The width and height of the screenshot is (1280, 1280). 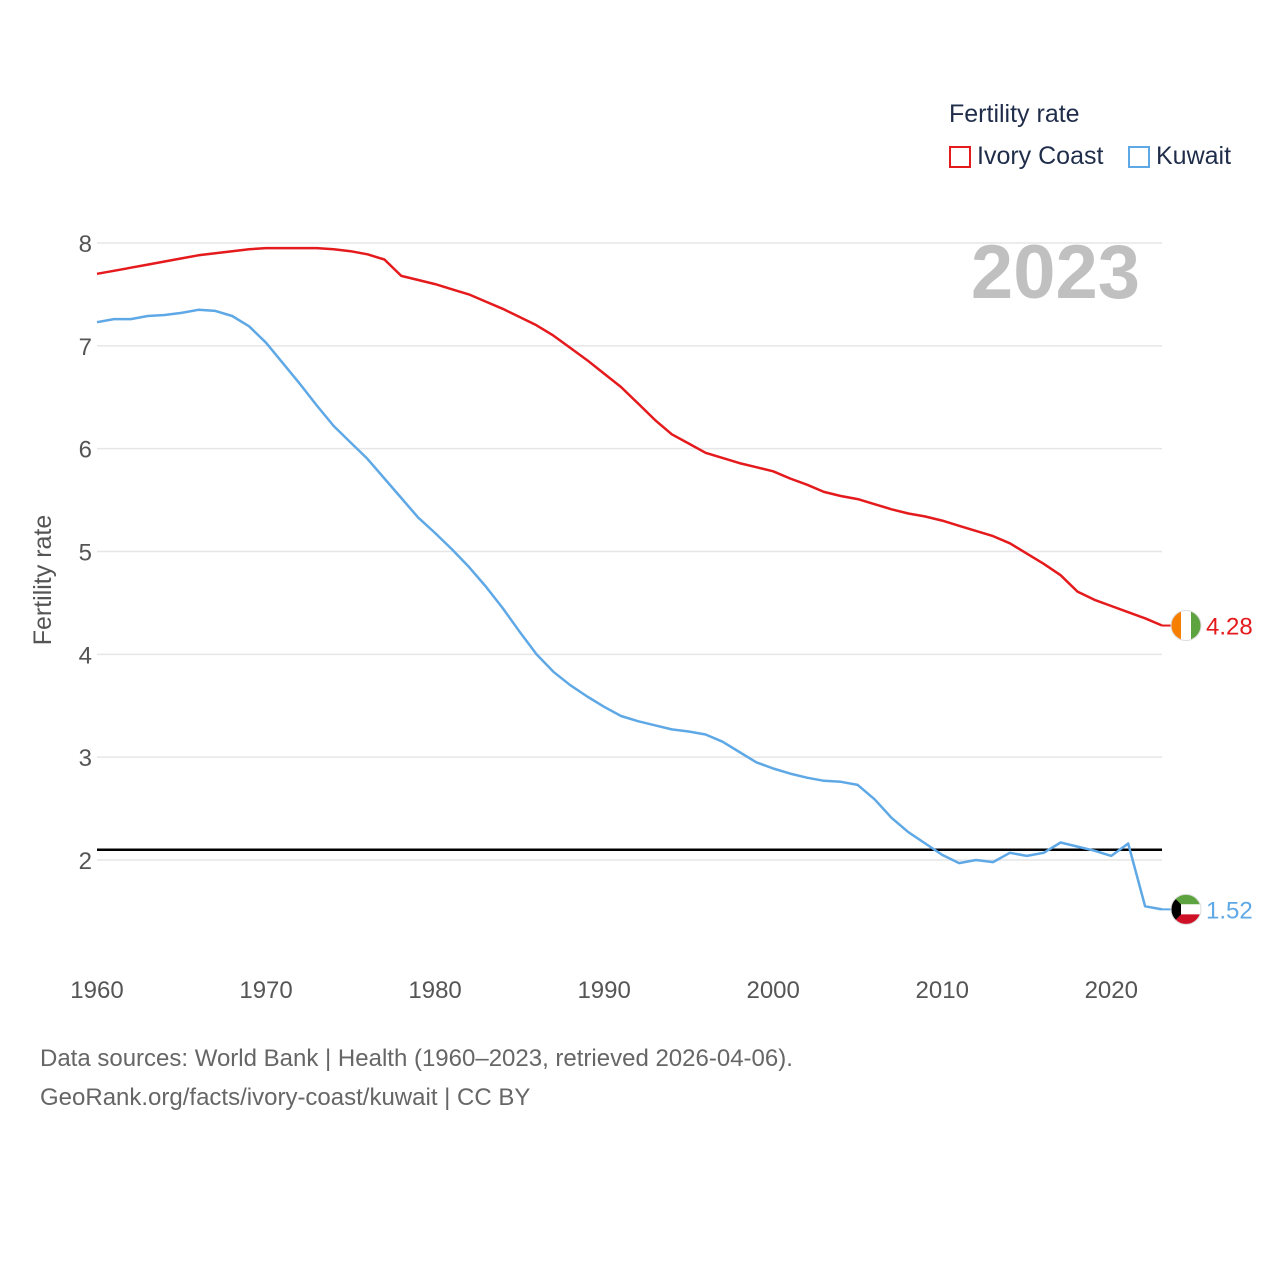 What do you see at coordinates (1207, 767) in the screenshot?
I see `end-markers: 4.28 1.52` at bounding box center [1207, 767].